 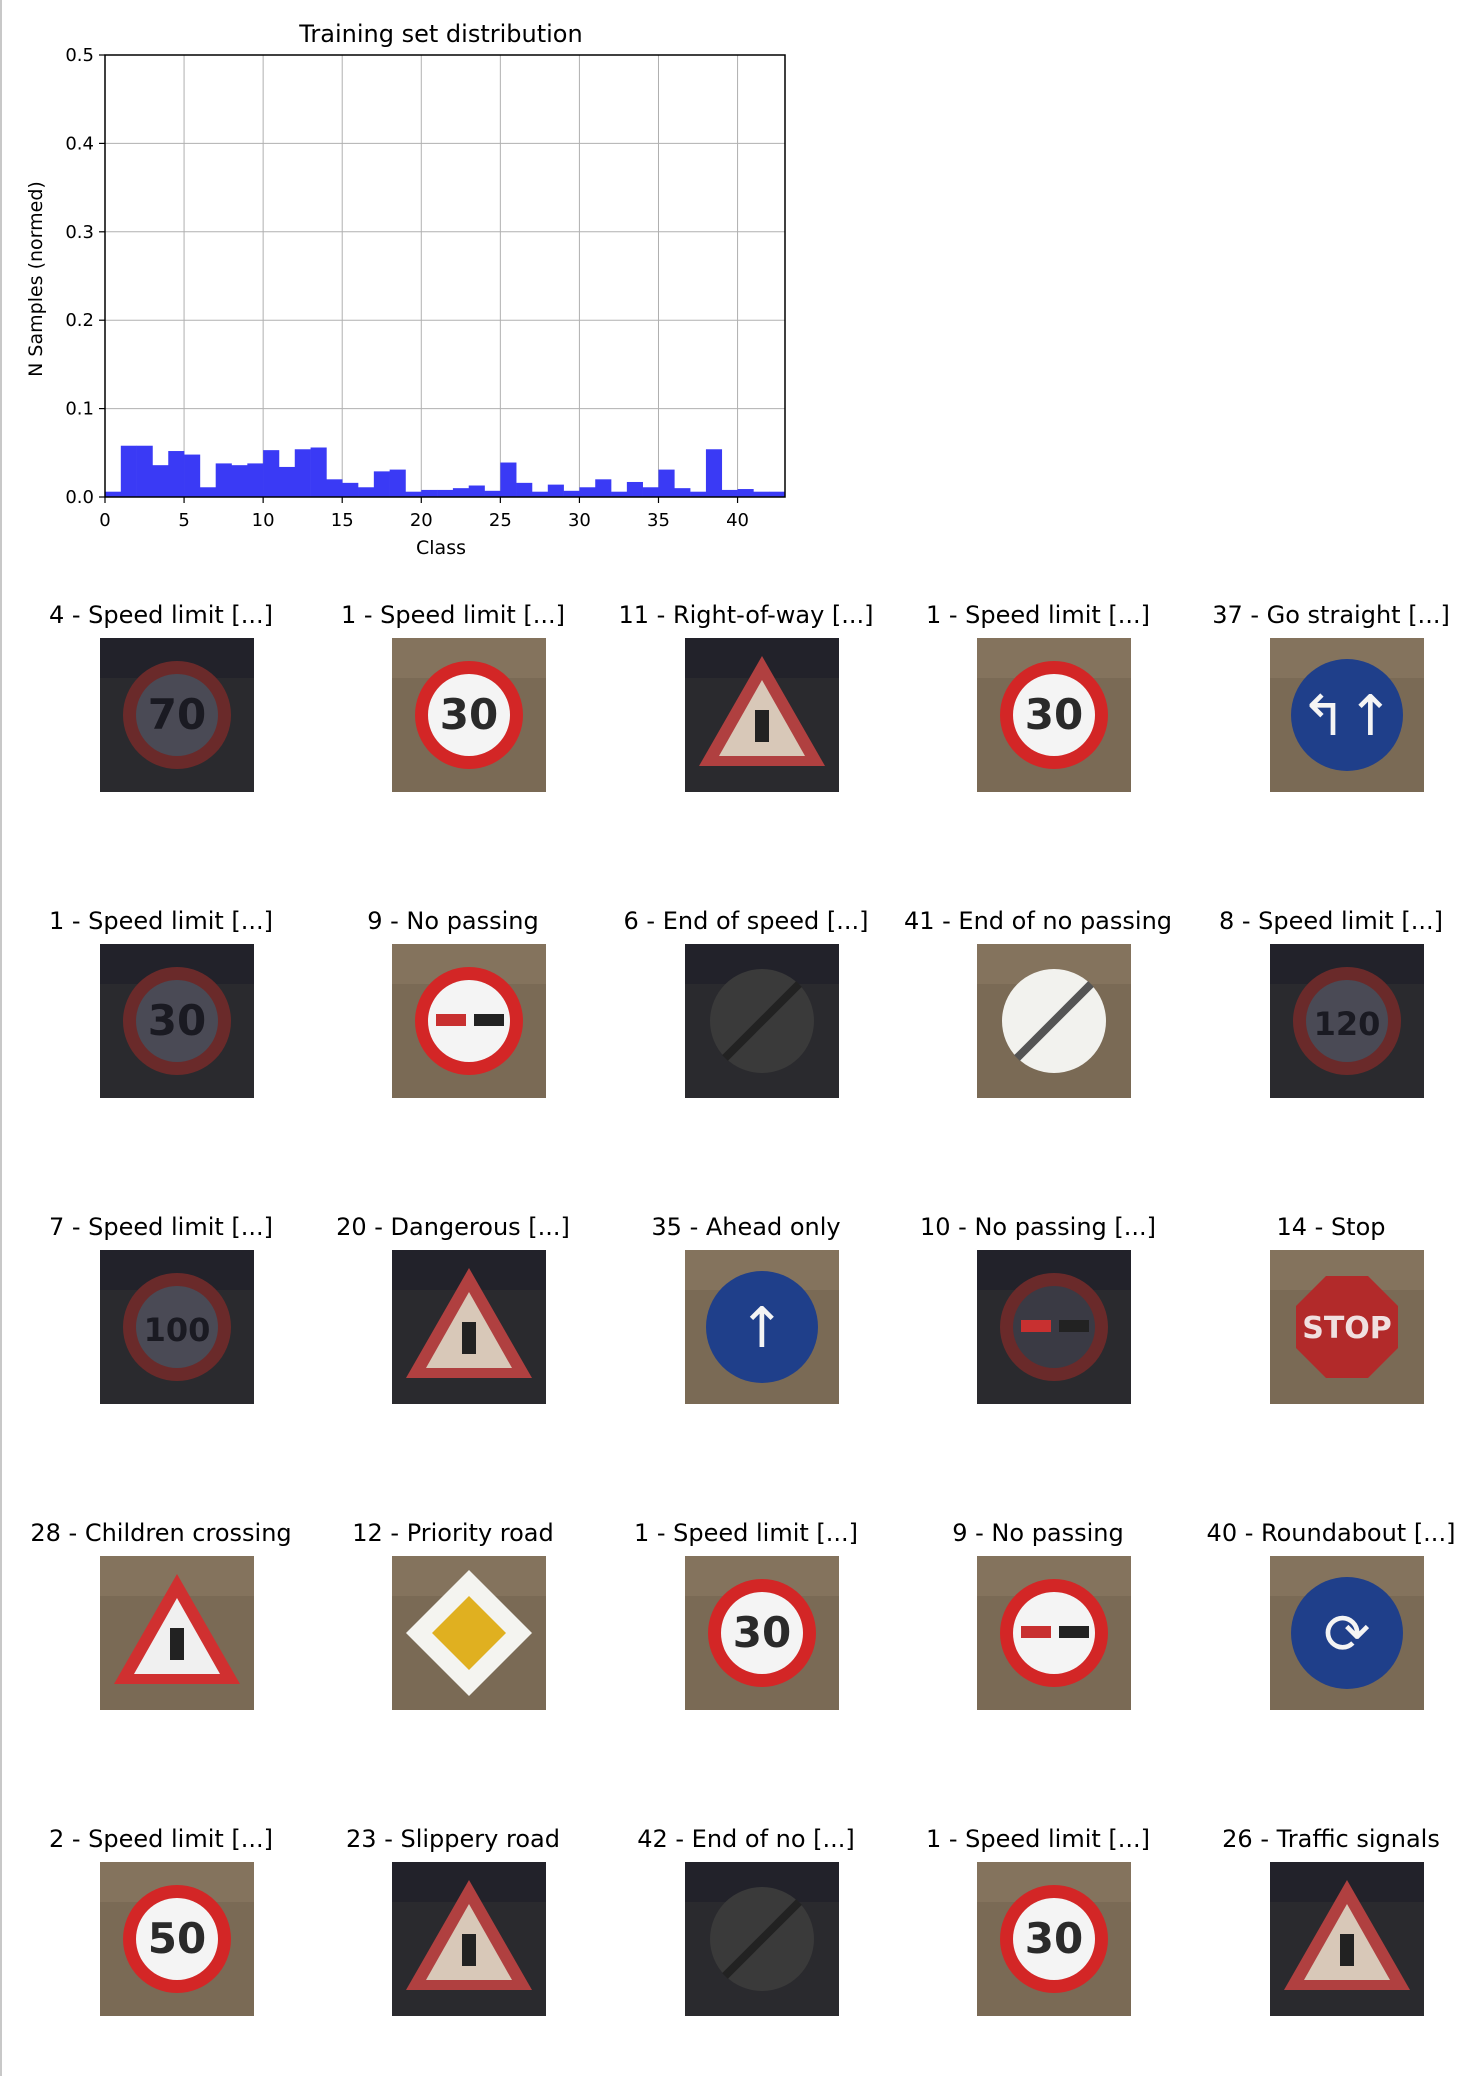 What do you see at coordinates (1331, 1533) in the screenshot?
I see `sample-title: 40 - Roundabout [...]` at bounding box center [1331, 1533].